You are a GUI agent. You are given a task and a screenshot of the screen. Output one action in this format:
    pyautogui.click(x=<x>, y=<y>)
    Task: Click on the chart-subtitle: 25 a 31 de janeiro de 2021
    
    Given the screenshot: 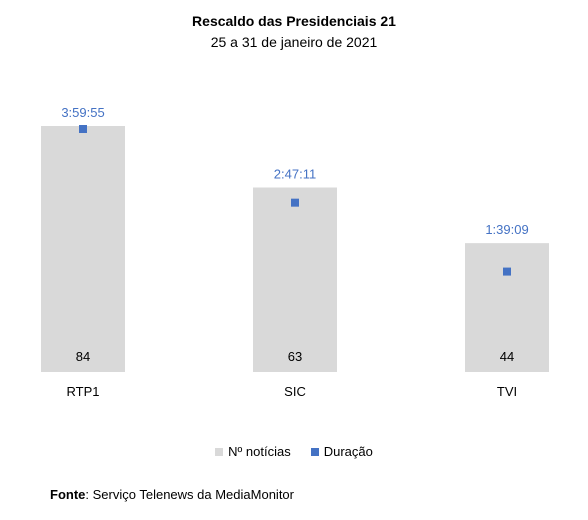 What is the action you would take?
    pyautogui.click(x=294, y=42)
    